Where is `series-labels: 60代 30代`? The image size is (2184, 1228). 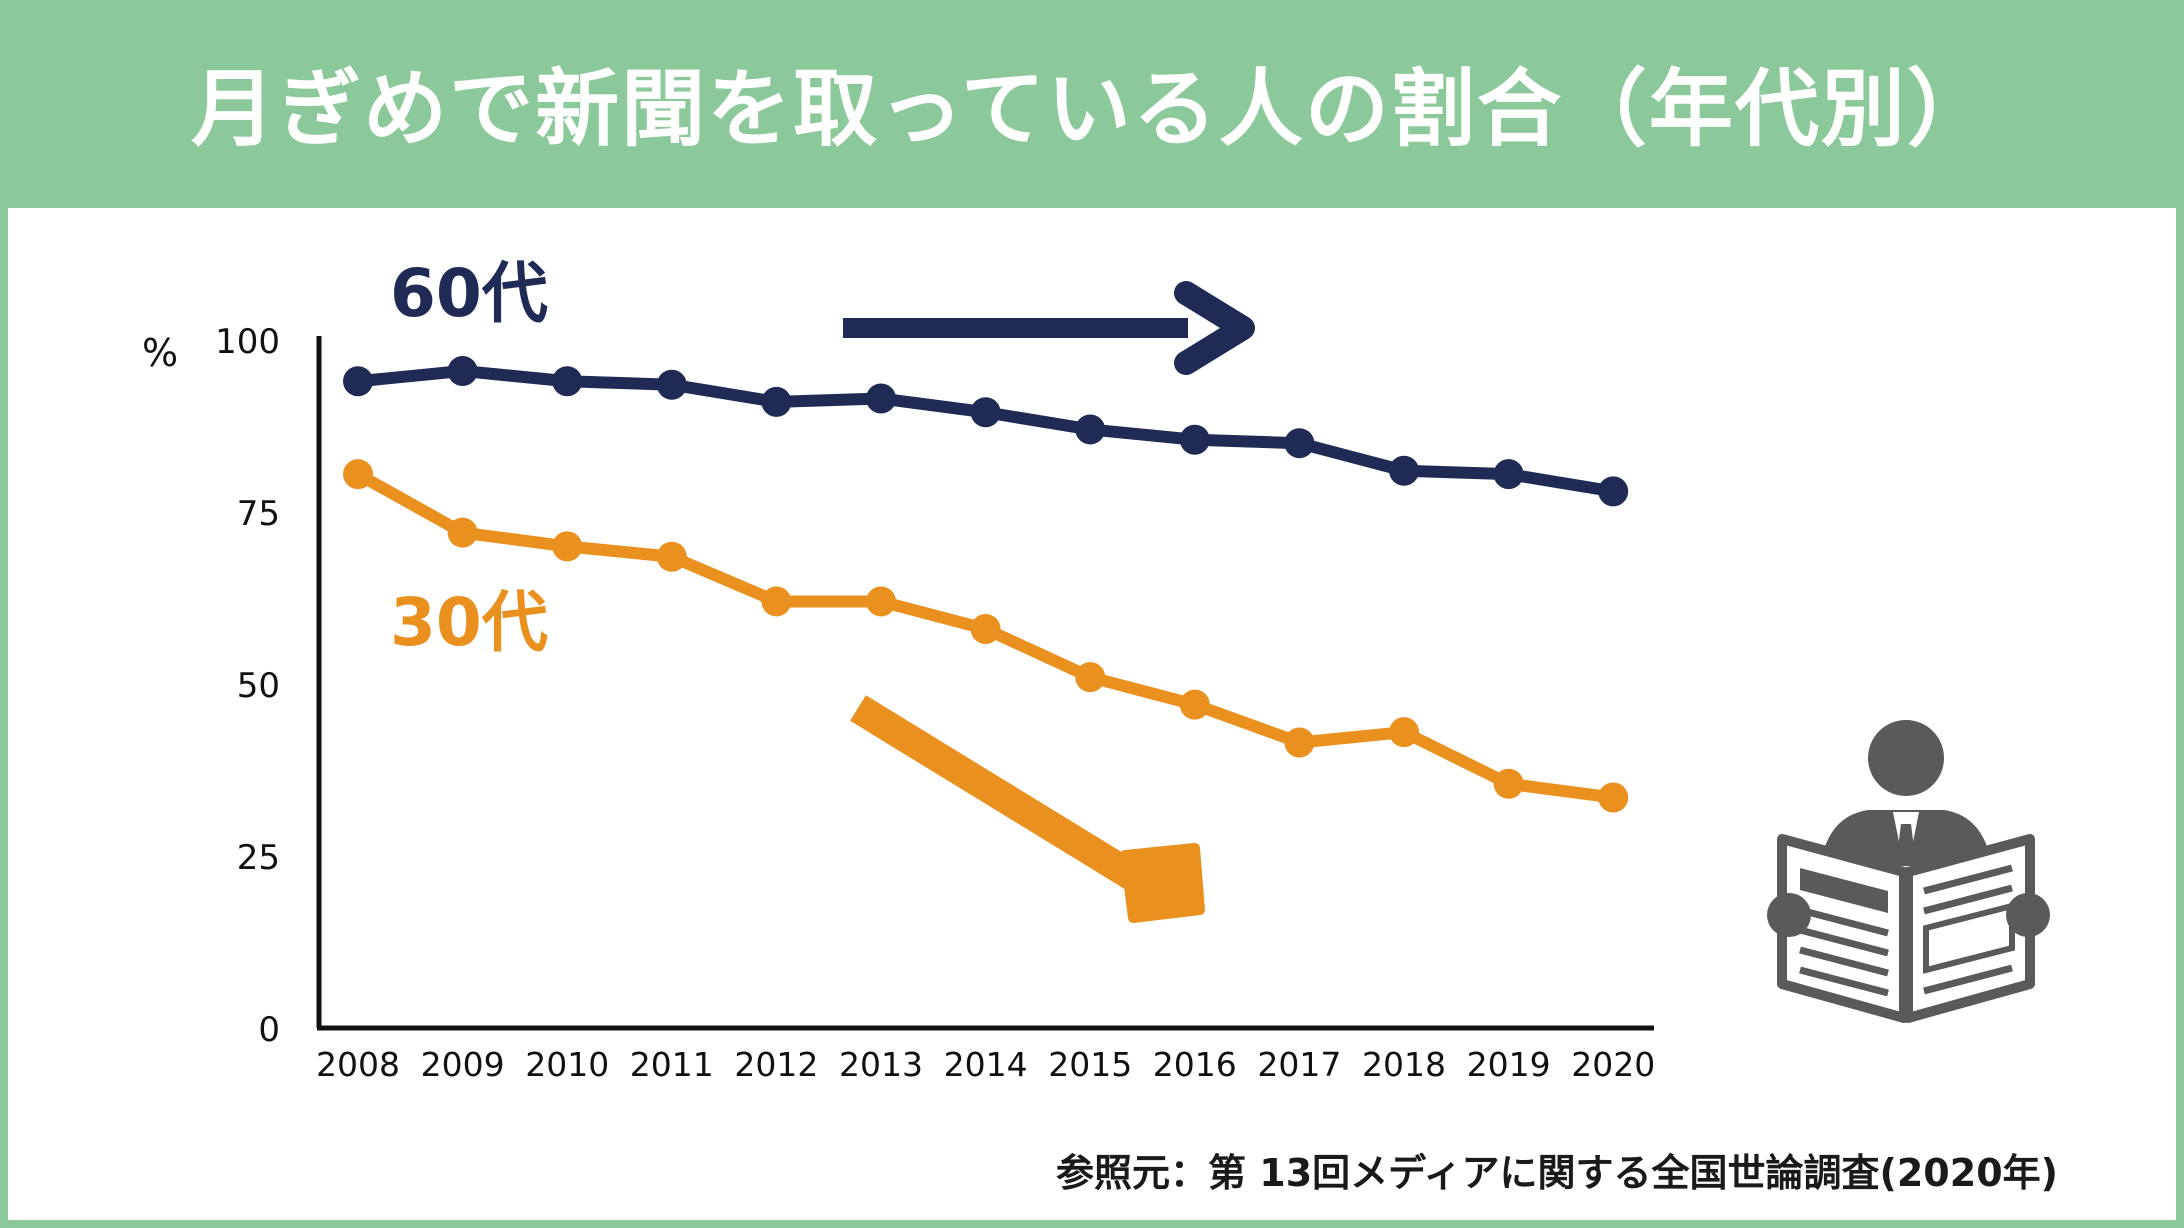
series-labels: 60代 30代 is located at coordinates (469, 458).